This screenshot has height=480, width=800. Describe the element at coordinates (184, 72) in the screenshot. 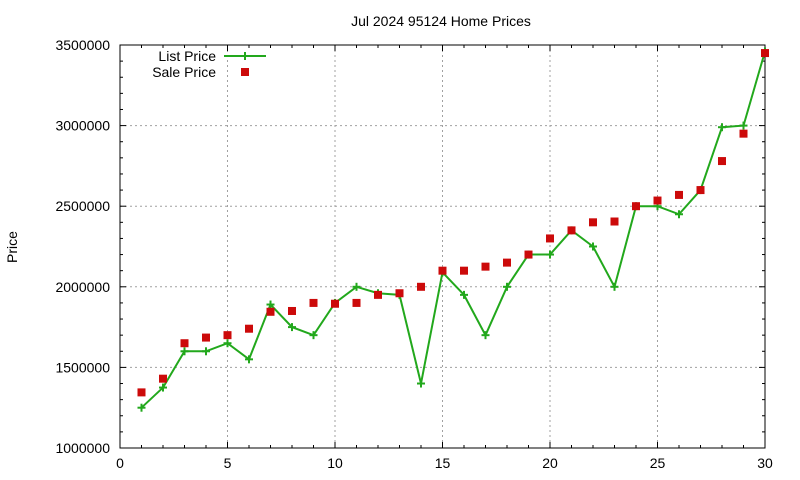

I see `legend-label: Sale Price` at that location.